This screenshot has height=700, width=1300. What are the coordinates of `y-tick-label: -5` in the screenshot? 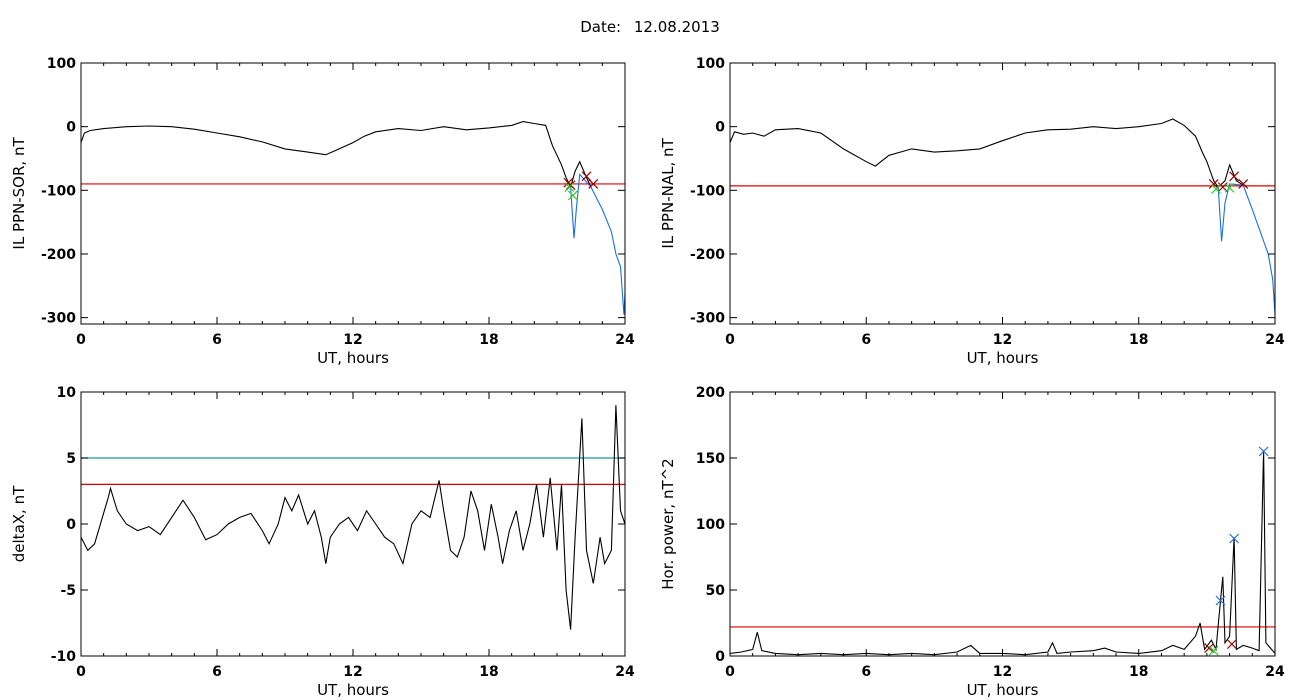 It's located at (68, 591).